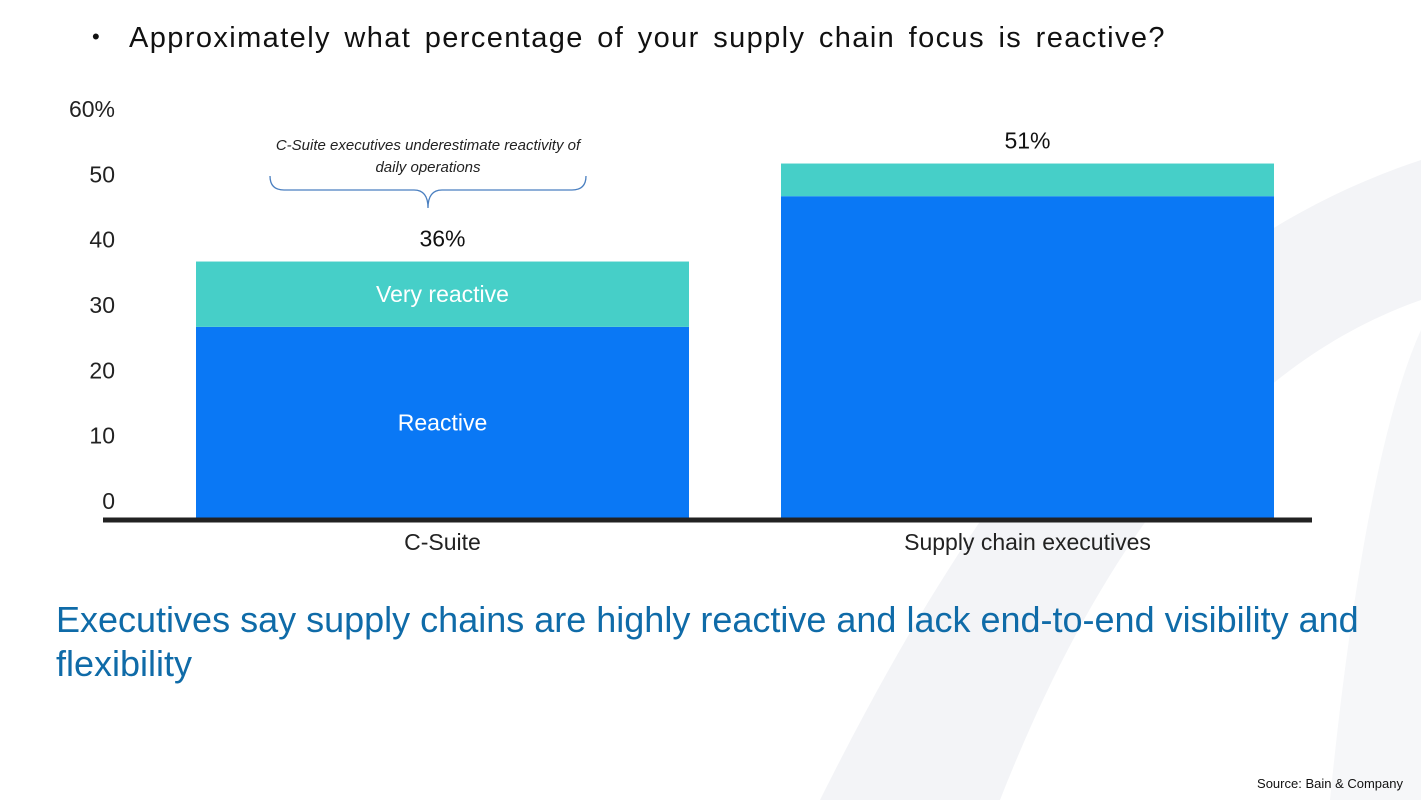  Describe the element at coordinates (442, 239) in the screenshot. I see `total-label: 36%` at that location.